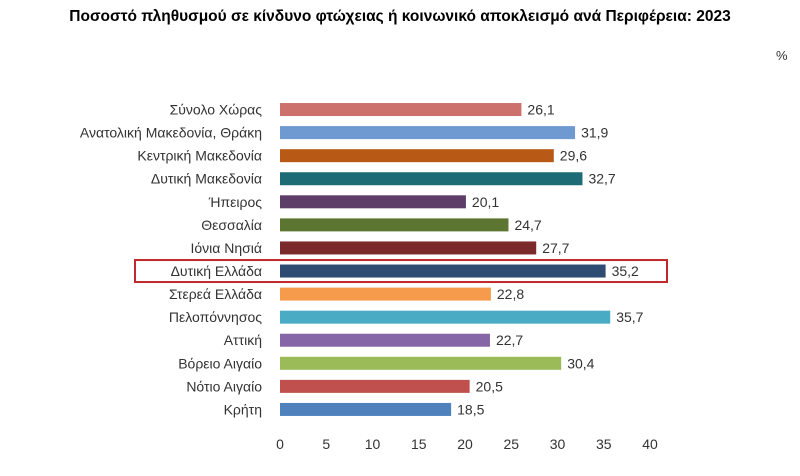 Image resolution: width=800 pixels, height=476 pixels. What do you see at coordinates (243, 409) in the screenshot?
I see `category-label: Κρήτη` at bounding box center [243, 409].